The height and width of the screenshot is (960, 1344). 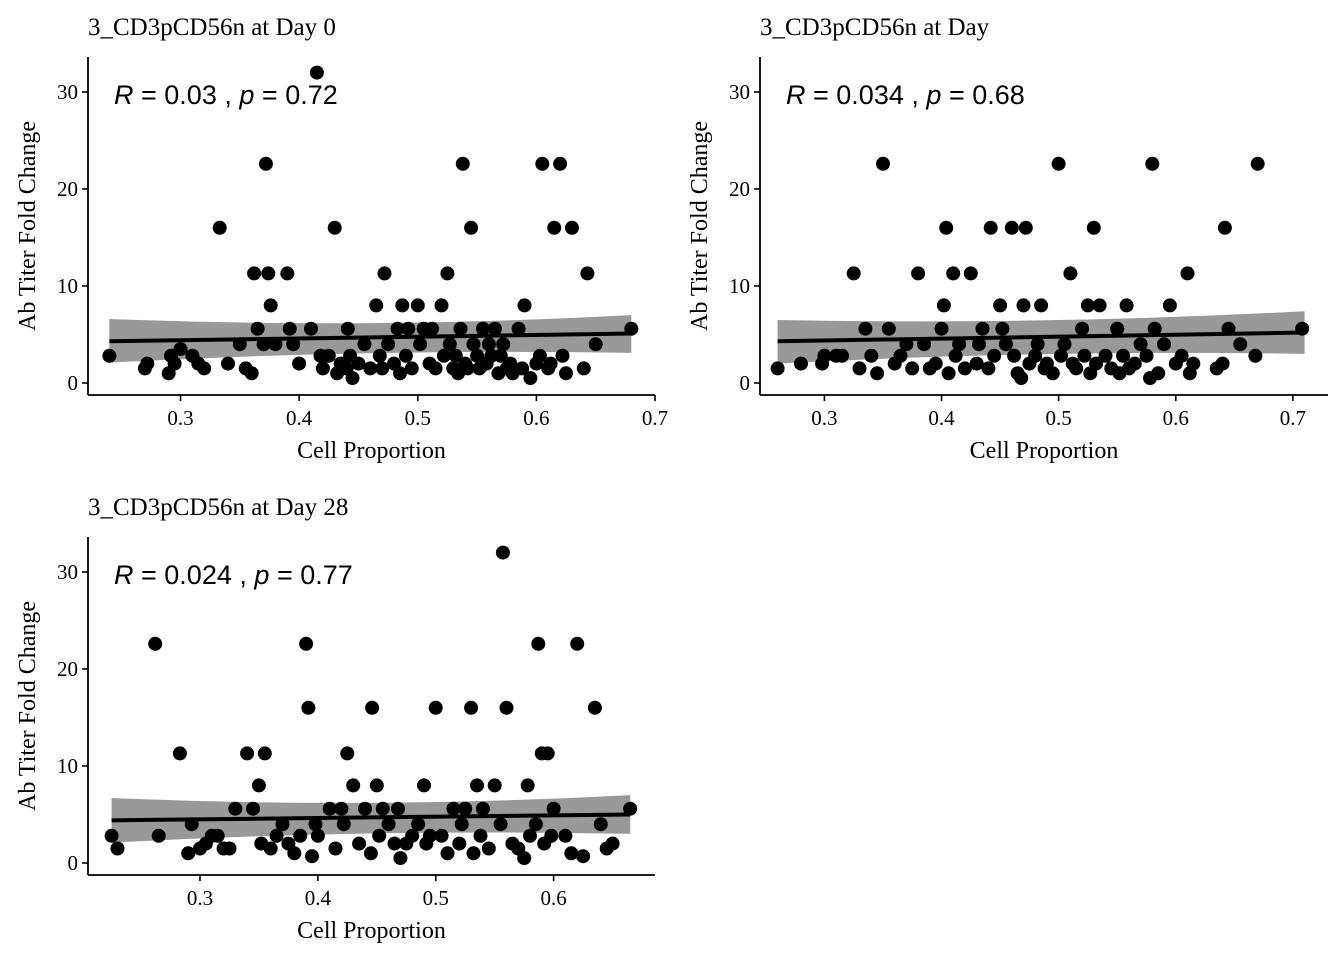 What do you see at coordinates (371, 931) in the screenshot?
I see `x-axis-label: Cell Proportion` at bounding box center [371, 931].